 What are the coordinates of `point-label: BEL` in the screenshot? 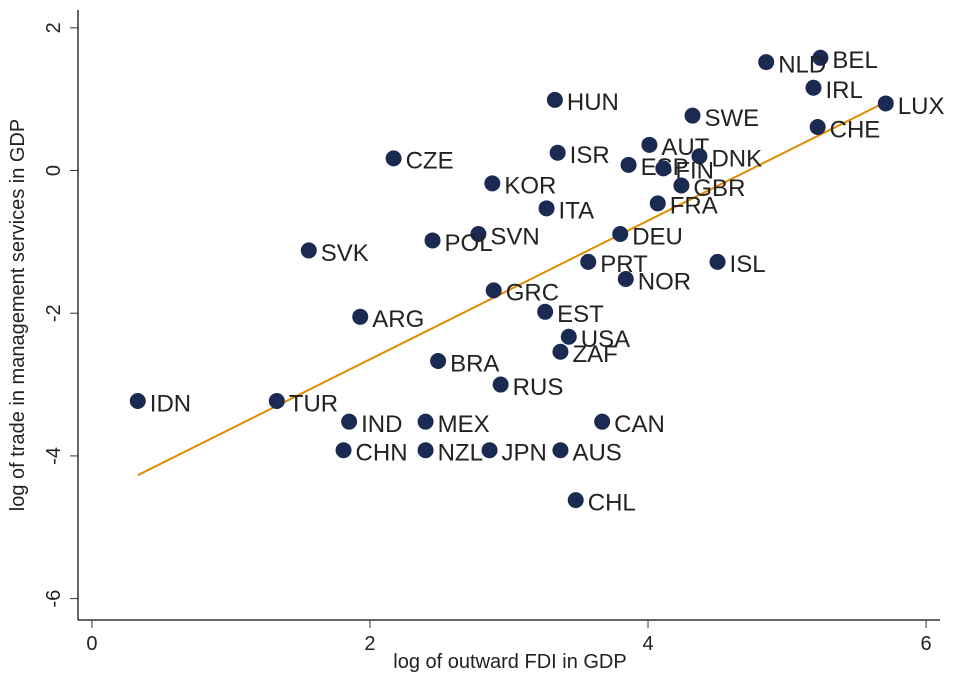 It's located at (854, 60).